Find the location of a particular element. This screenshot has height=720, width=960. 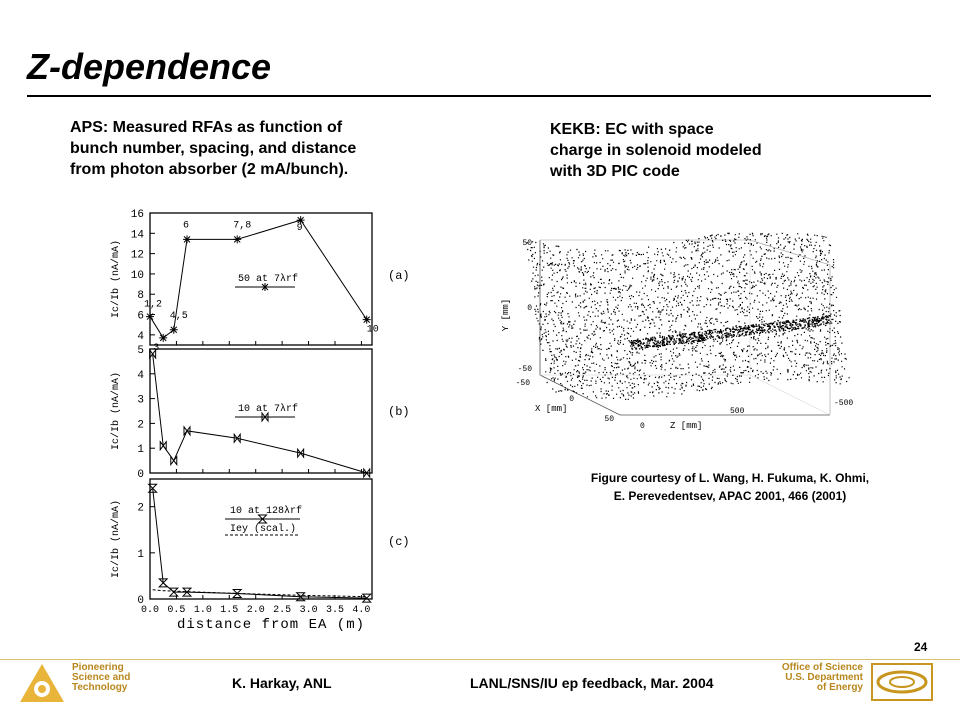

kekb-z-tick: 0 is located at coordinates (642, 426).